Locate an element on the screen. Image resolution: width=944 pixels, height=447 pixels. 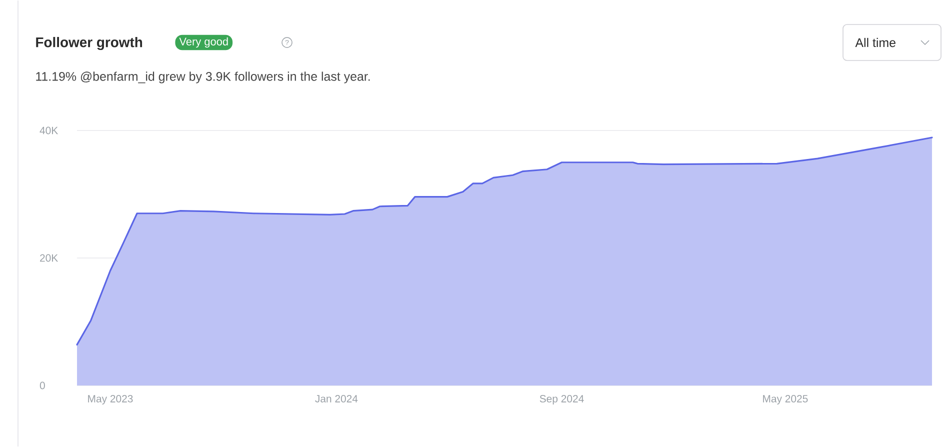
text: Very good is located at coordinates (203, 42).